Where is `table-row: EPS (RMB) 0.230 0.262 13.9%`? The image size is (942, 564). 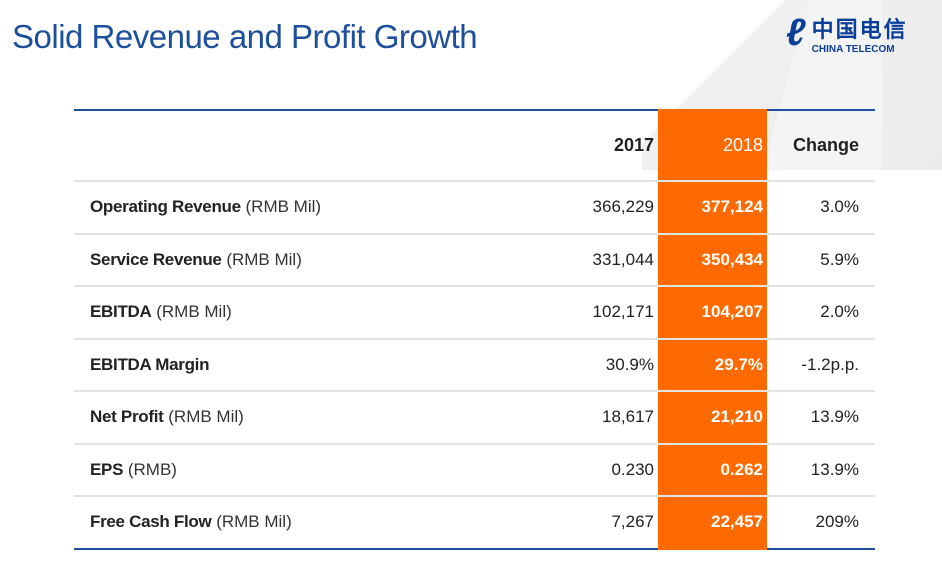 table-row: EPS (RMB) 0.230 0.262 13.9% is located at coordinates (474, 469).